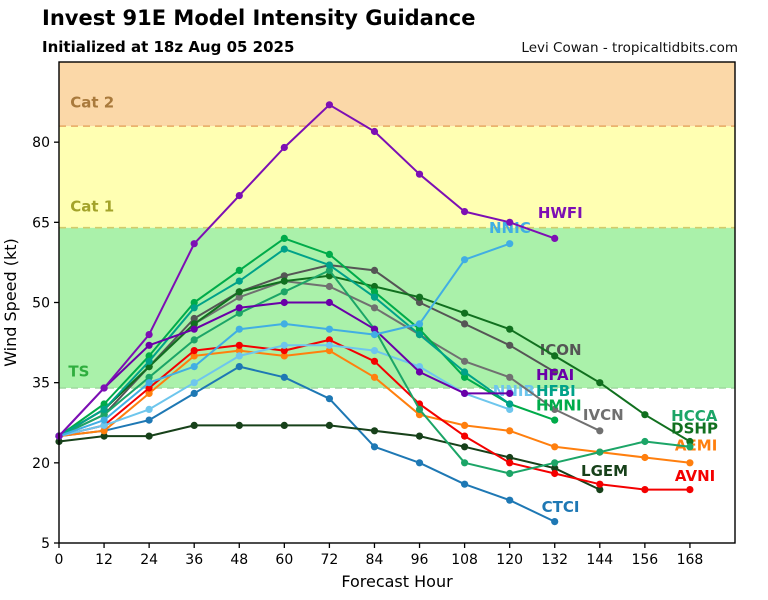 This screenshot has height=600, width=768. What do you see at coordinates (510, 431) in the screenshot?
I see `data-point-aemi-h120` at bounding box center [510, 431].